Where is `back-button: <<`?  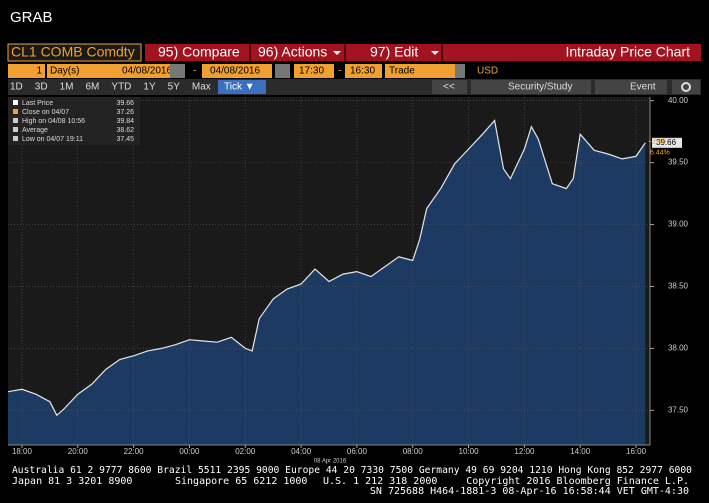
back-button: << is located at coordinates (449, 87).